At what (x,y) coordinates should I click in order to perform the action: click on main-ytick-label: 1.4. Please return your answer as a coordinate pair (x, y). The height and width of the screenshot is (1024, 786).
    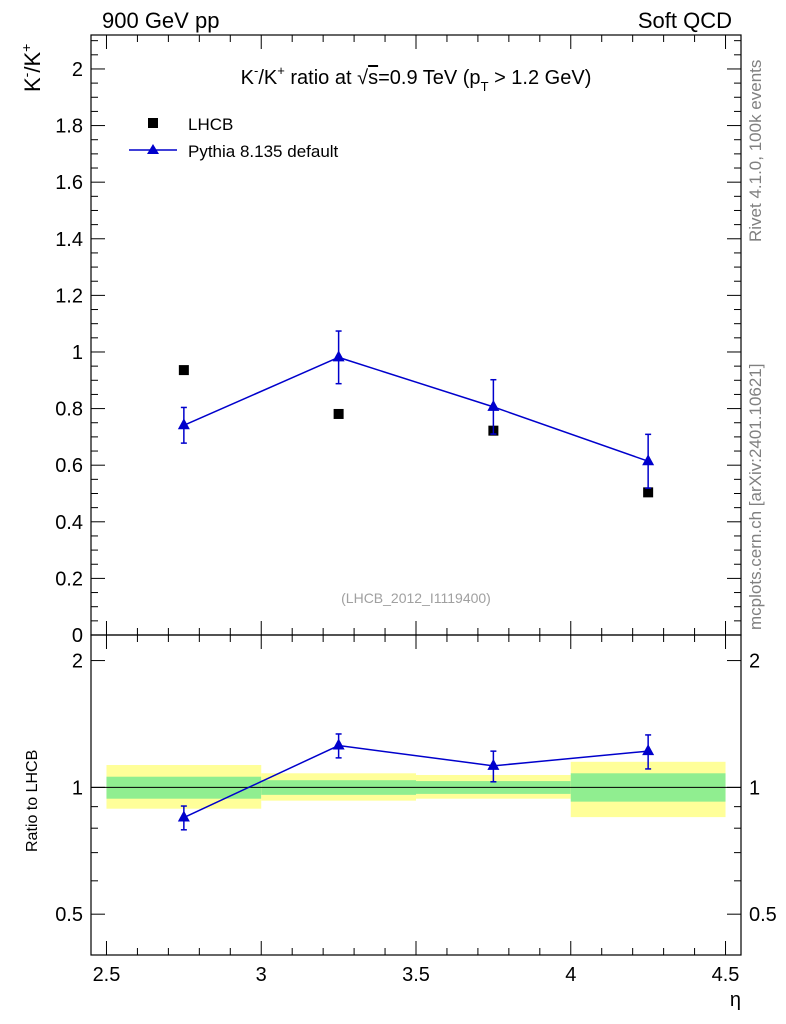
    Looking at the image, I should click on (69, 240).